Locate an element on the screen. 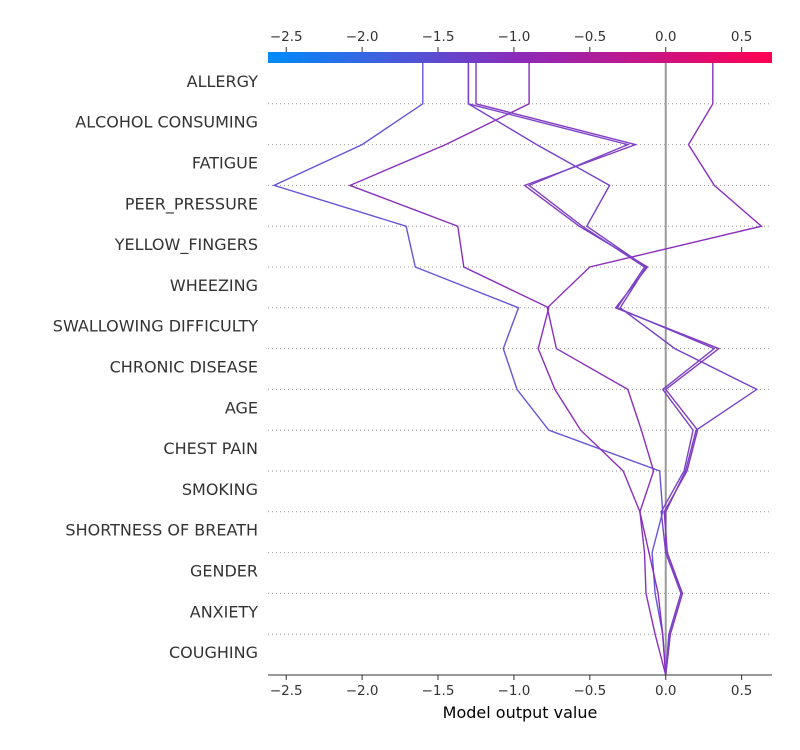  x-tick-label: 0.0 is located at coordinates (665, 691).